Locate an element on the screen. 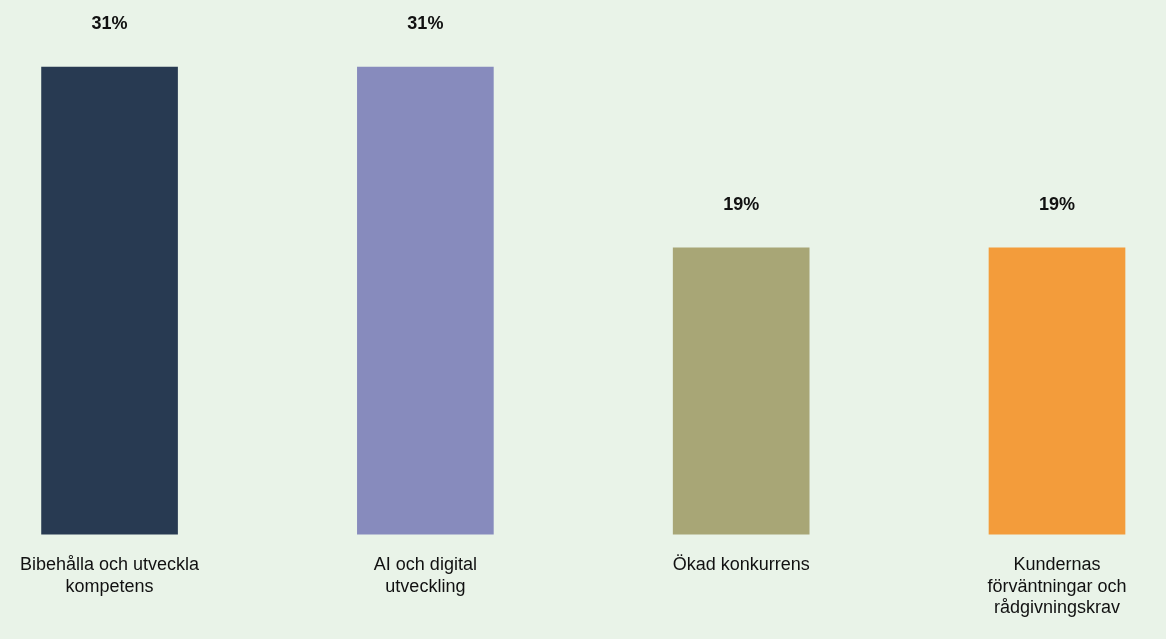 This screenshot has height=639, width=1166. x-tick-label: Bibehålla och utveckla kompetens is located at coordinates (110, 574).